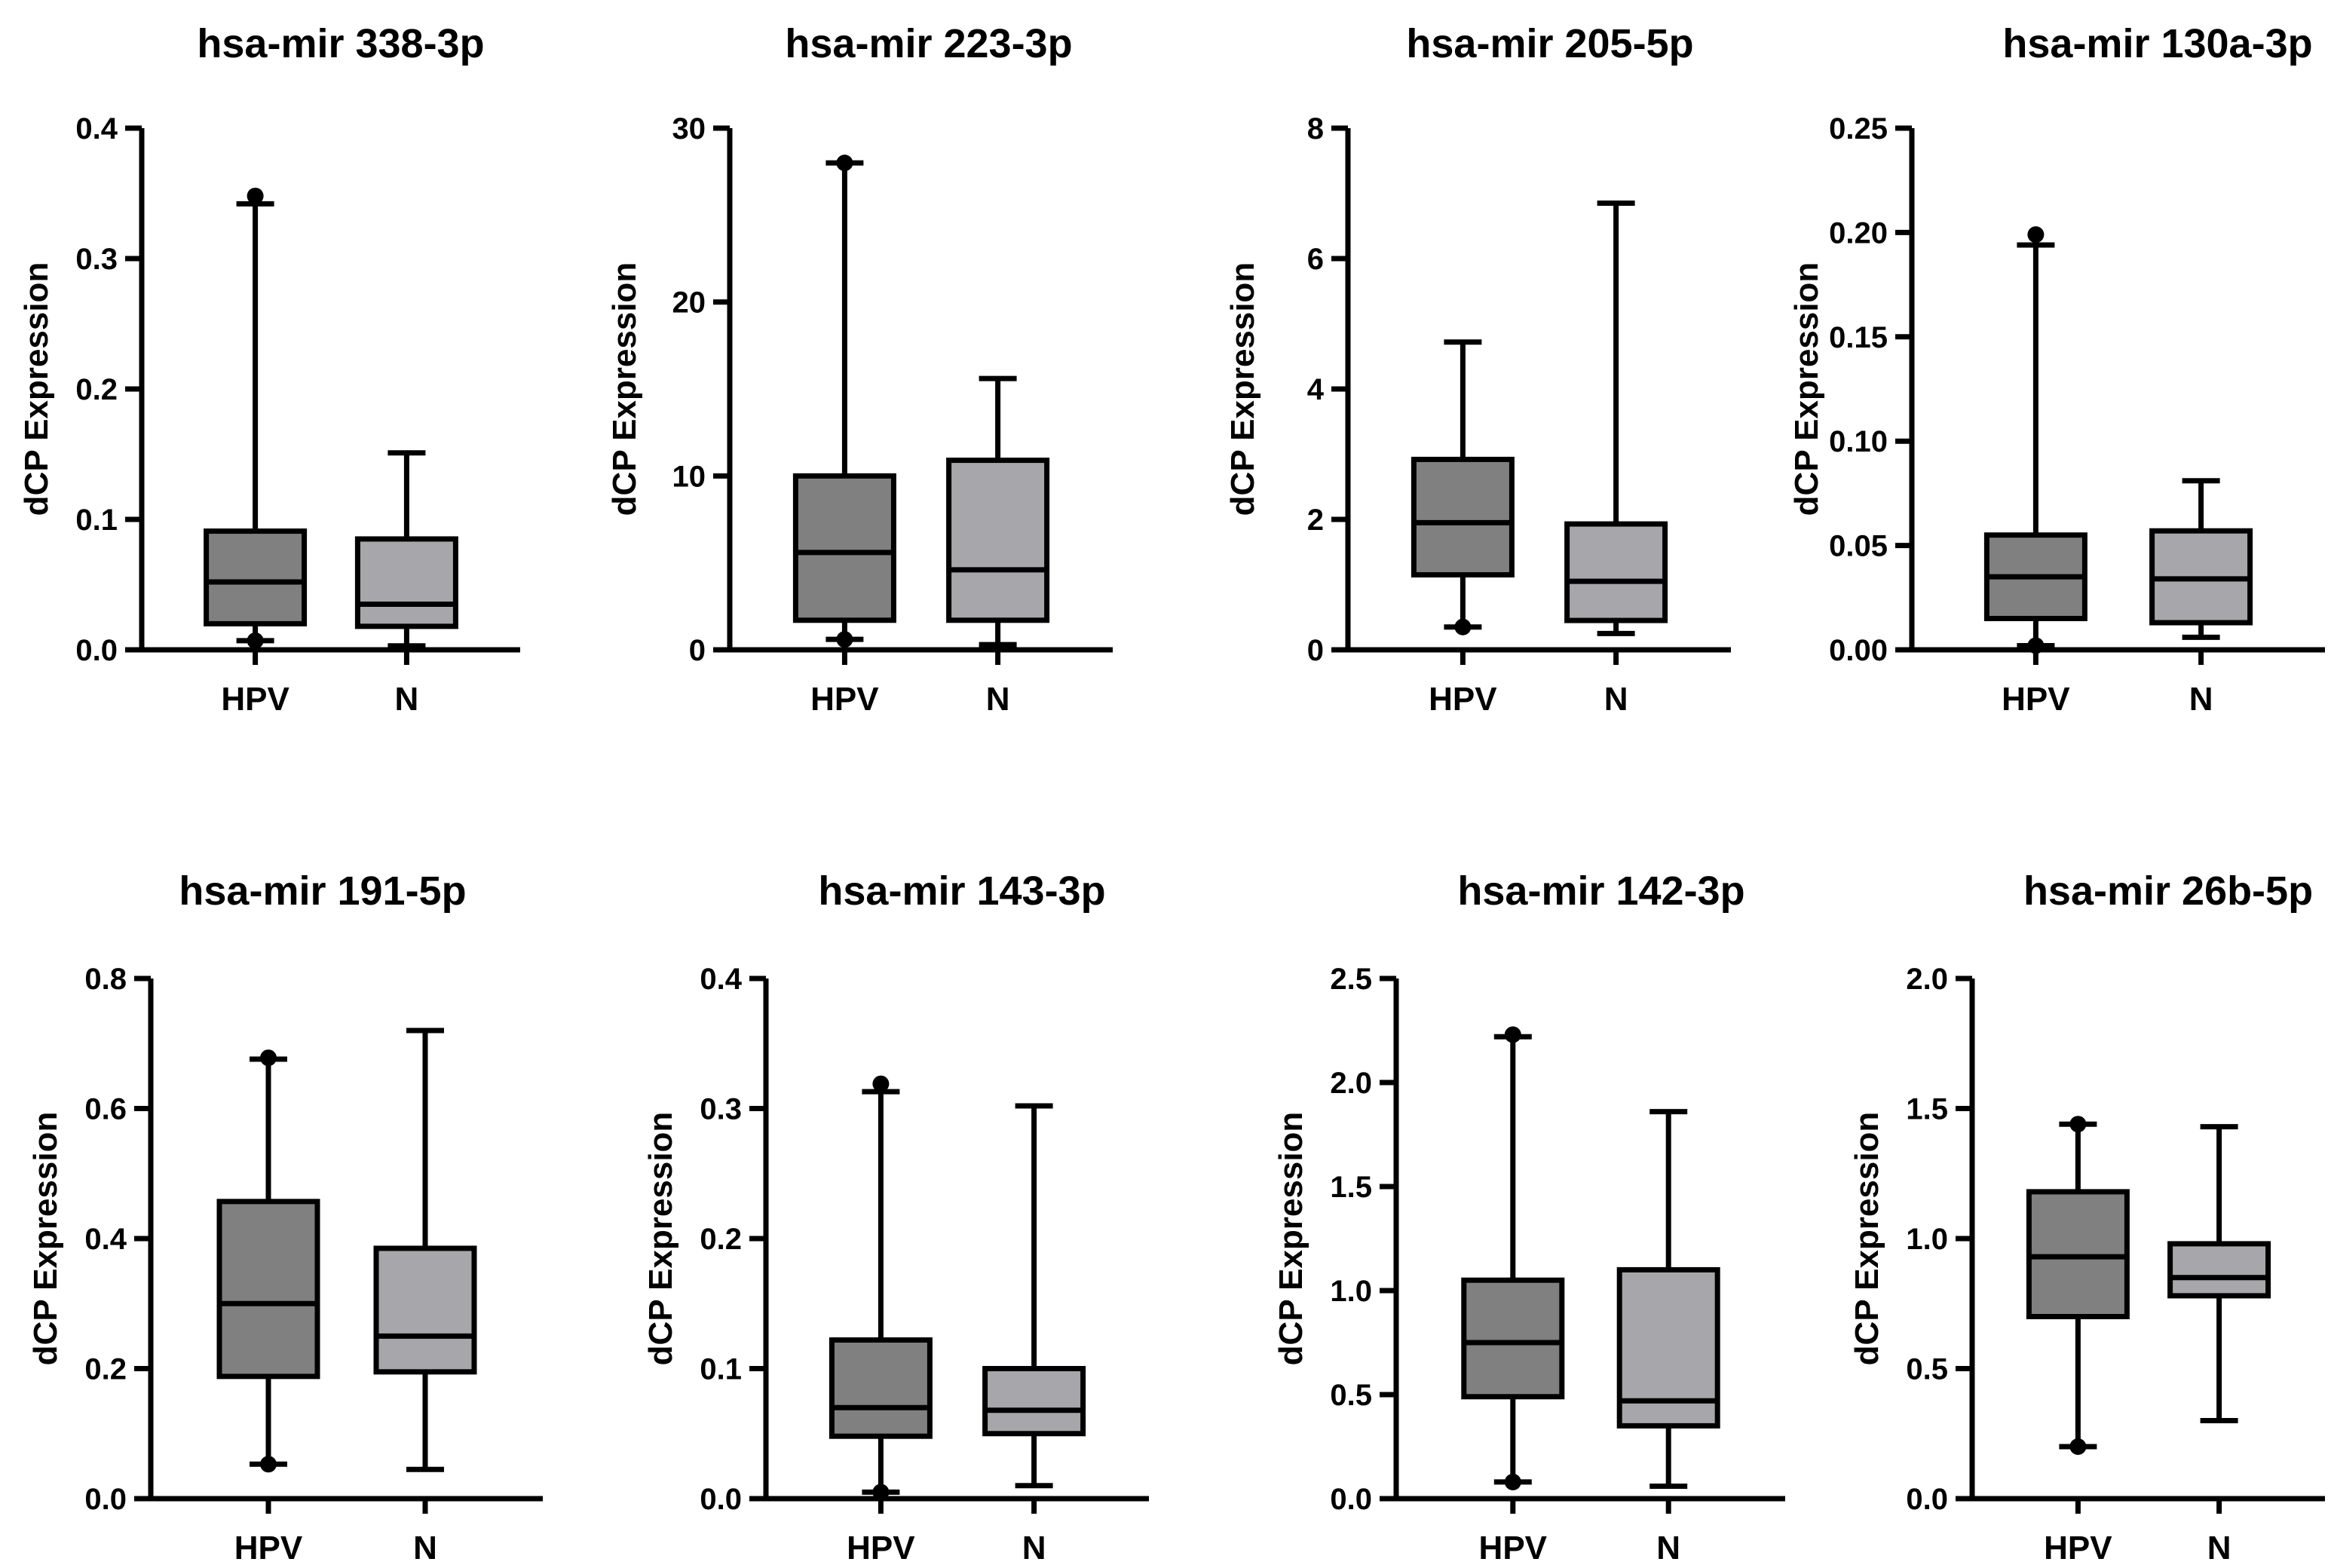 Image resolution: width=2331 pixels, height=1568 pixels. I want to click on chart-title: hsa-mir 191-5p, so click(322, 891).